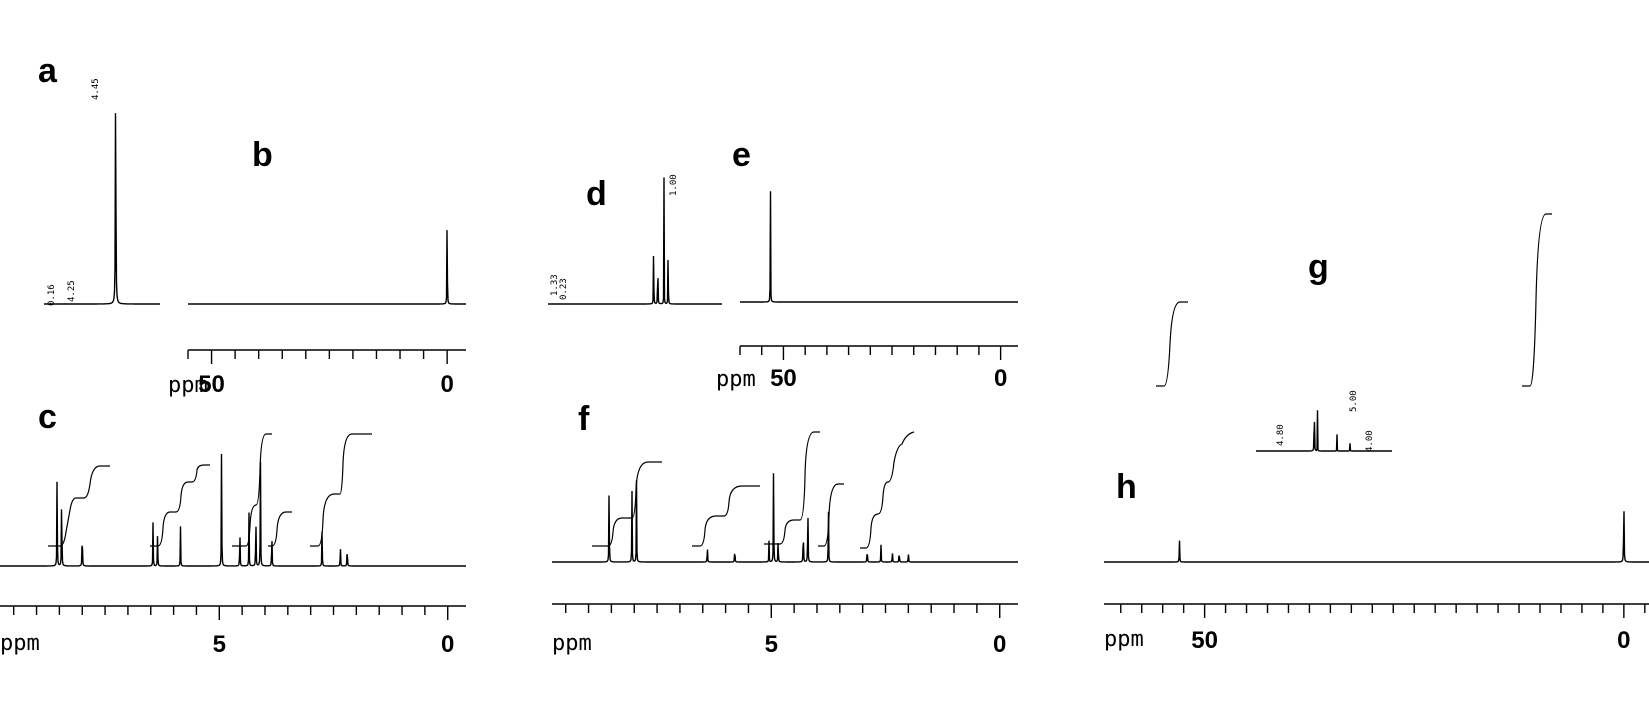 The width and height of the screenshot is (1649, 707). Describe the element at coordinates (1354, 401) in the screenshot. I see `panel-g-peak-label-3: 5.00` at that location.